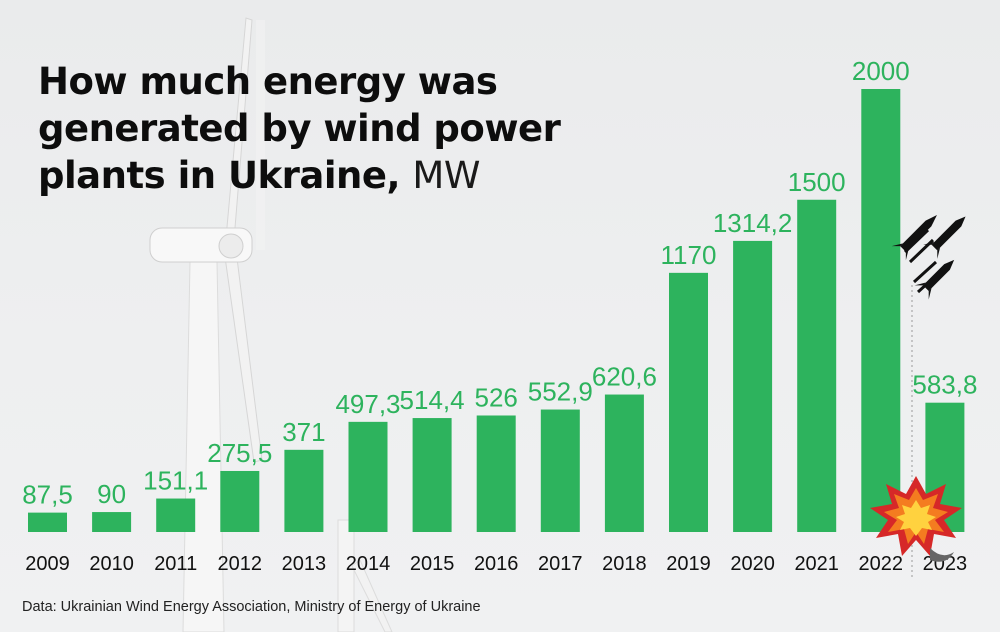 Image resolution: width=1000 pixels, height=632 pixels. What do you see at coordinates (111, 564) in the screenshot?
I see `year-label-2010: 2010` at bounding box center [111, 564].